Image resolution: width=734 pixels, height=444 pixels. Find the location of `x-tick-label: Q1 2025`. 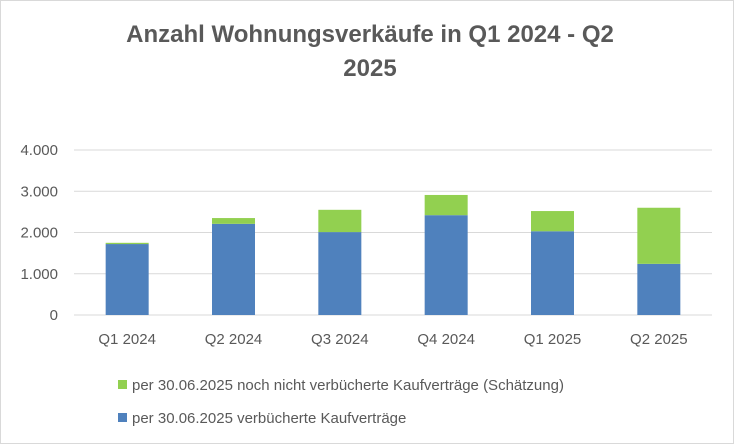

x-tick-label: Q1 2025 is located at coordinates (553, 339).